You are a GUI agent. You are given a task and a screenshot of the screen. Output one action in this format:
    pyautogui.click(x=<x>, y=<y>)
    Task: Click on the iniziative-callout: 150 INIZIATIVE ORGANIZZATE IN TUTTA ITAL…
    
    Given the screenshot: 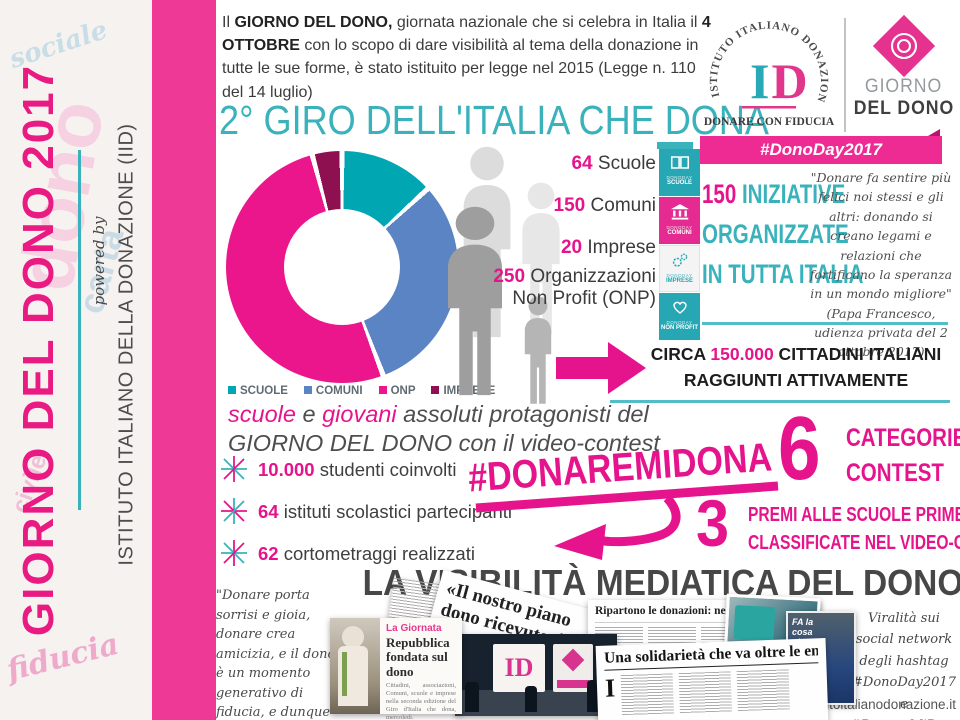 What is the action you would take?
    pyautogui.click(x=783, y=234)
    